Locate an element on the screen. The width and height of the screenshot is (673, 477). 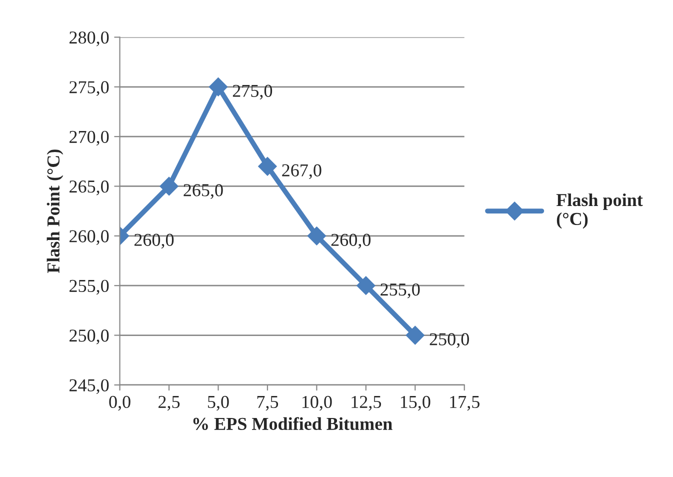
y-tick-label: 265,0 is located at coordinates (89, 188).